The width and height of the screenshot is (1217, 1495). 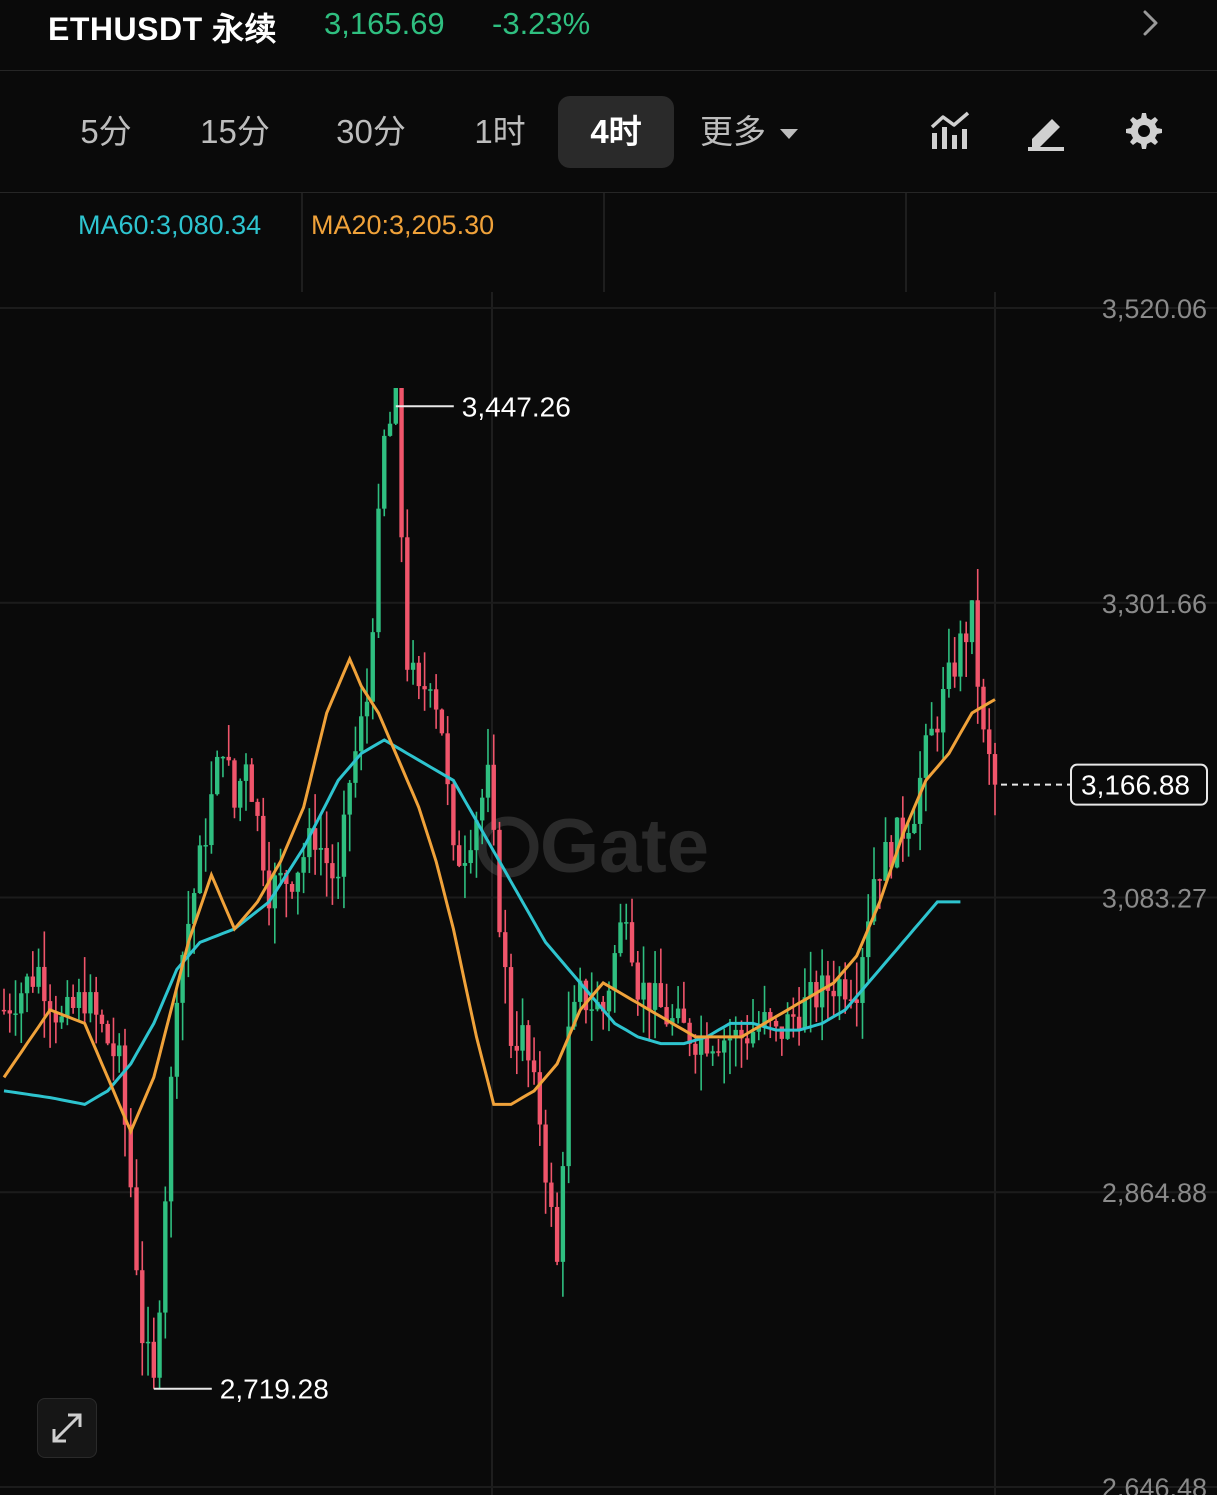 What do you see at coordinates (371, 131) in the screenshot?
I see `tab-30m: 30分` at bounding box center [371, 131].